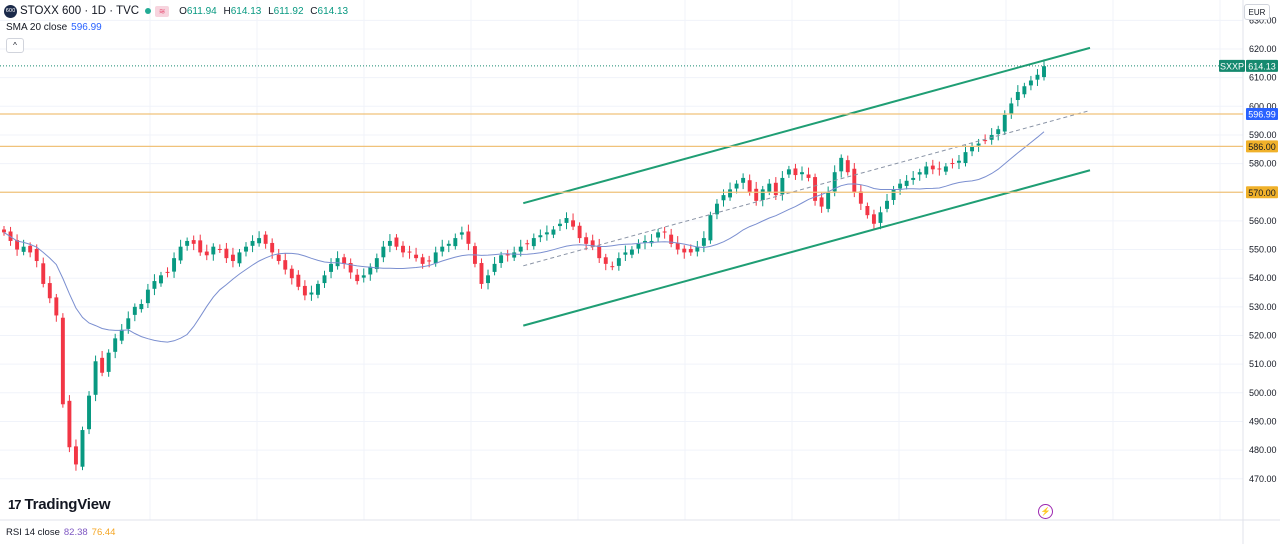 The image size is (1280, 544). Describe the element at coordinates (54, 27) in the screenshot. I see `sma-legend: SMA 20 close 596.99` at that location.